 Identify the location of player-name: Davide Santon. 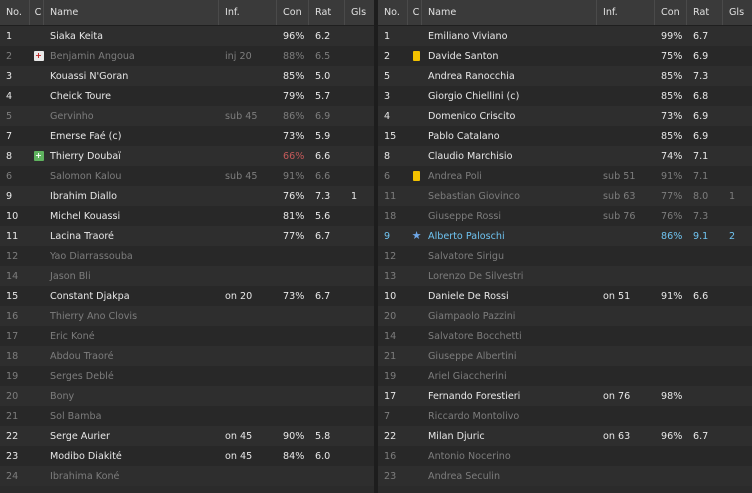
(463, 56).